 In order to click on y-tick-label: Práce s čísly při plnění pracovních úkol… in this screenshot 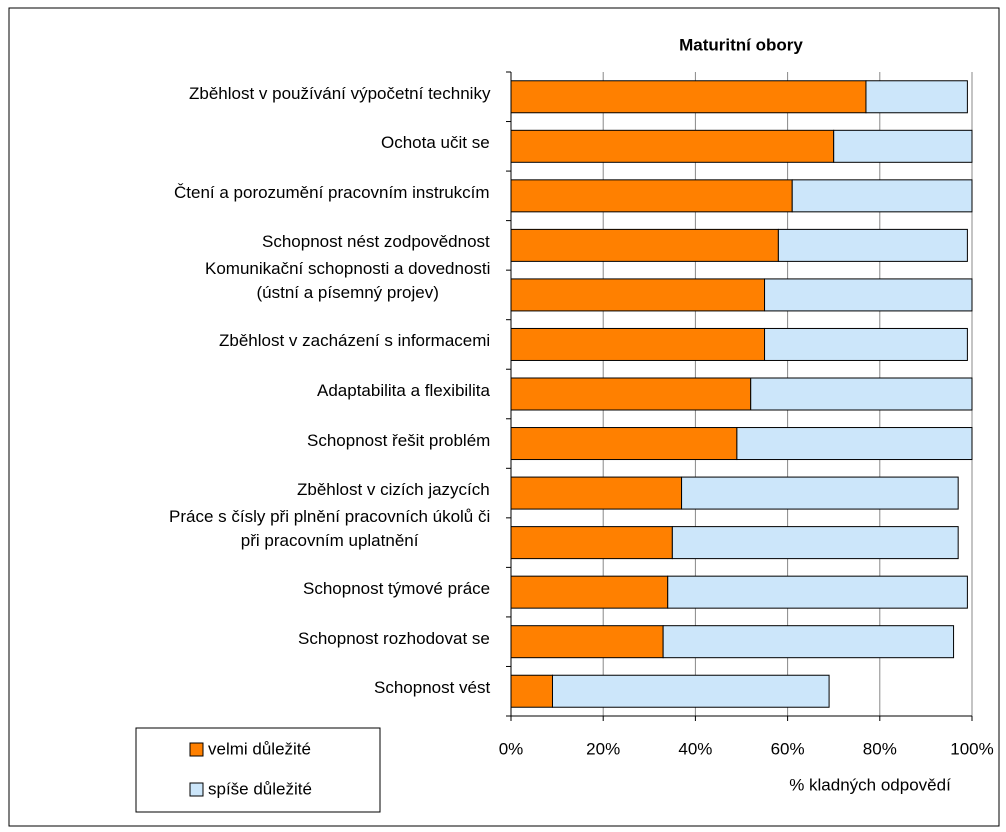, I will do `click(330, 528)`.